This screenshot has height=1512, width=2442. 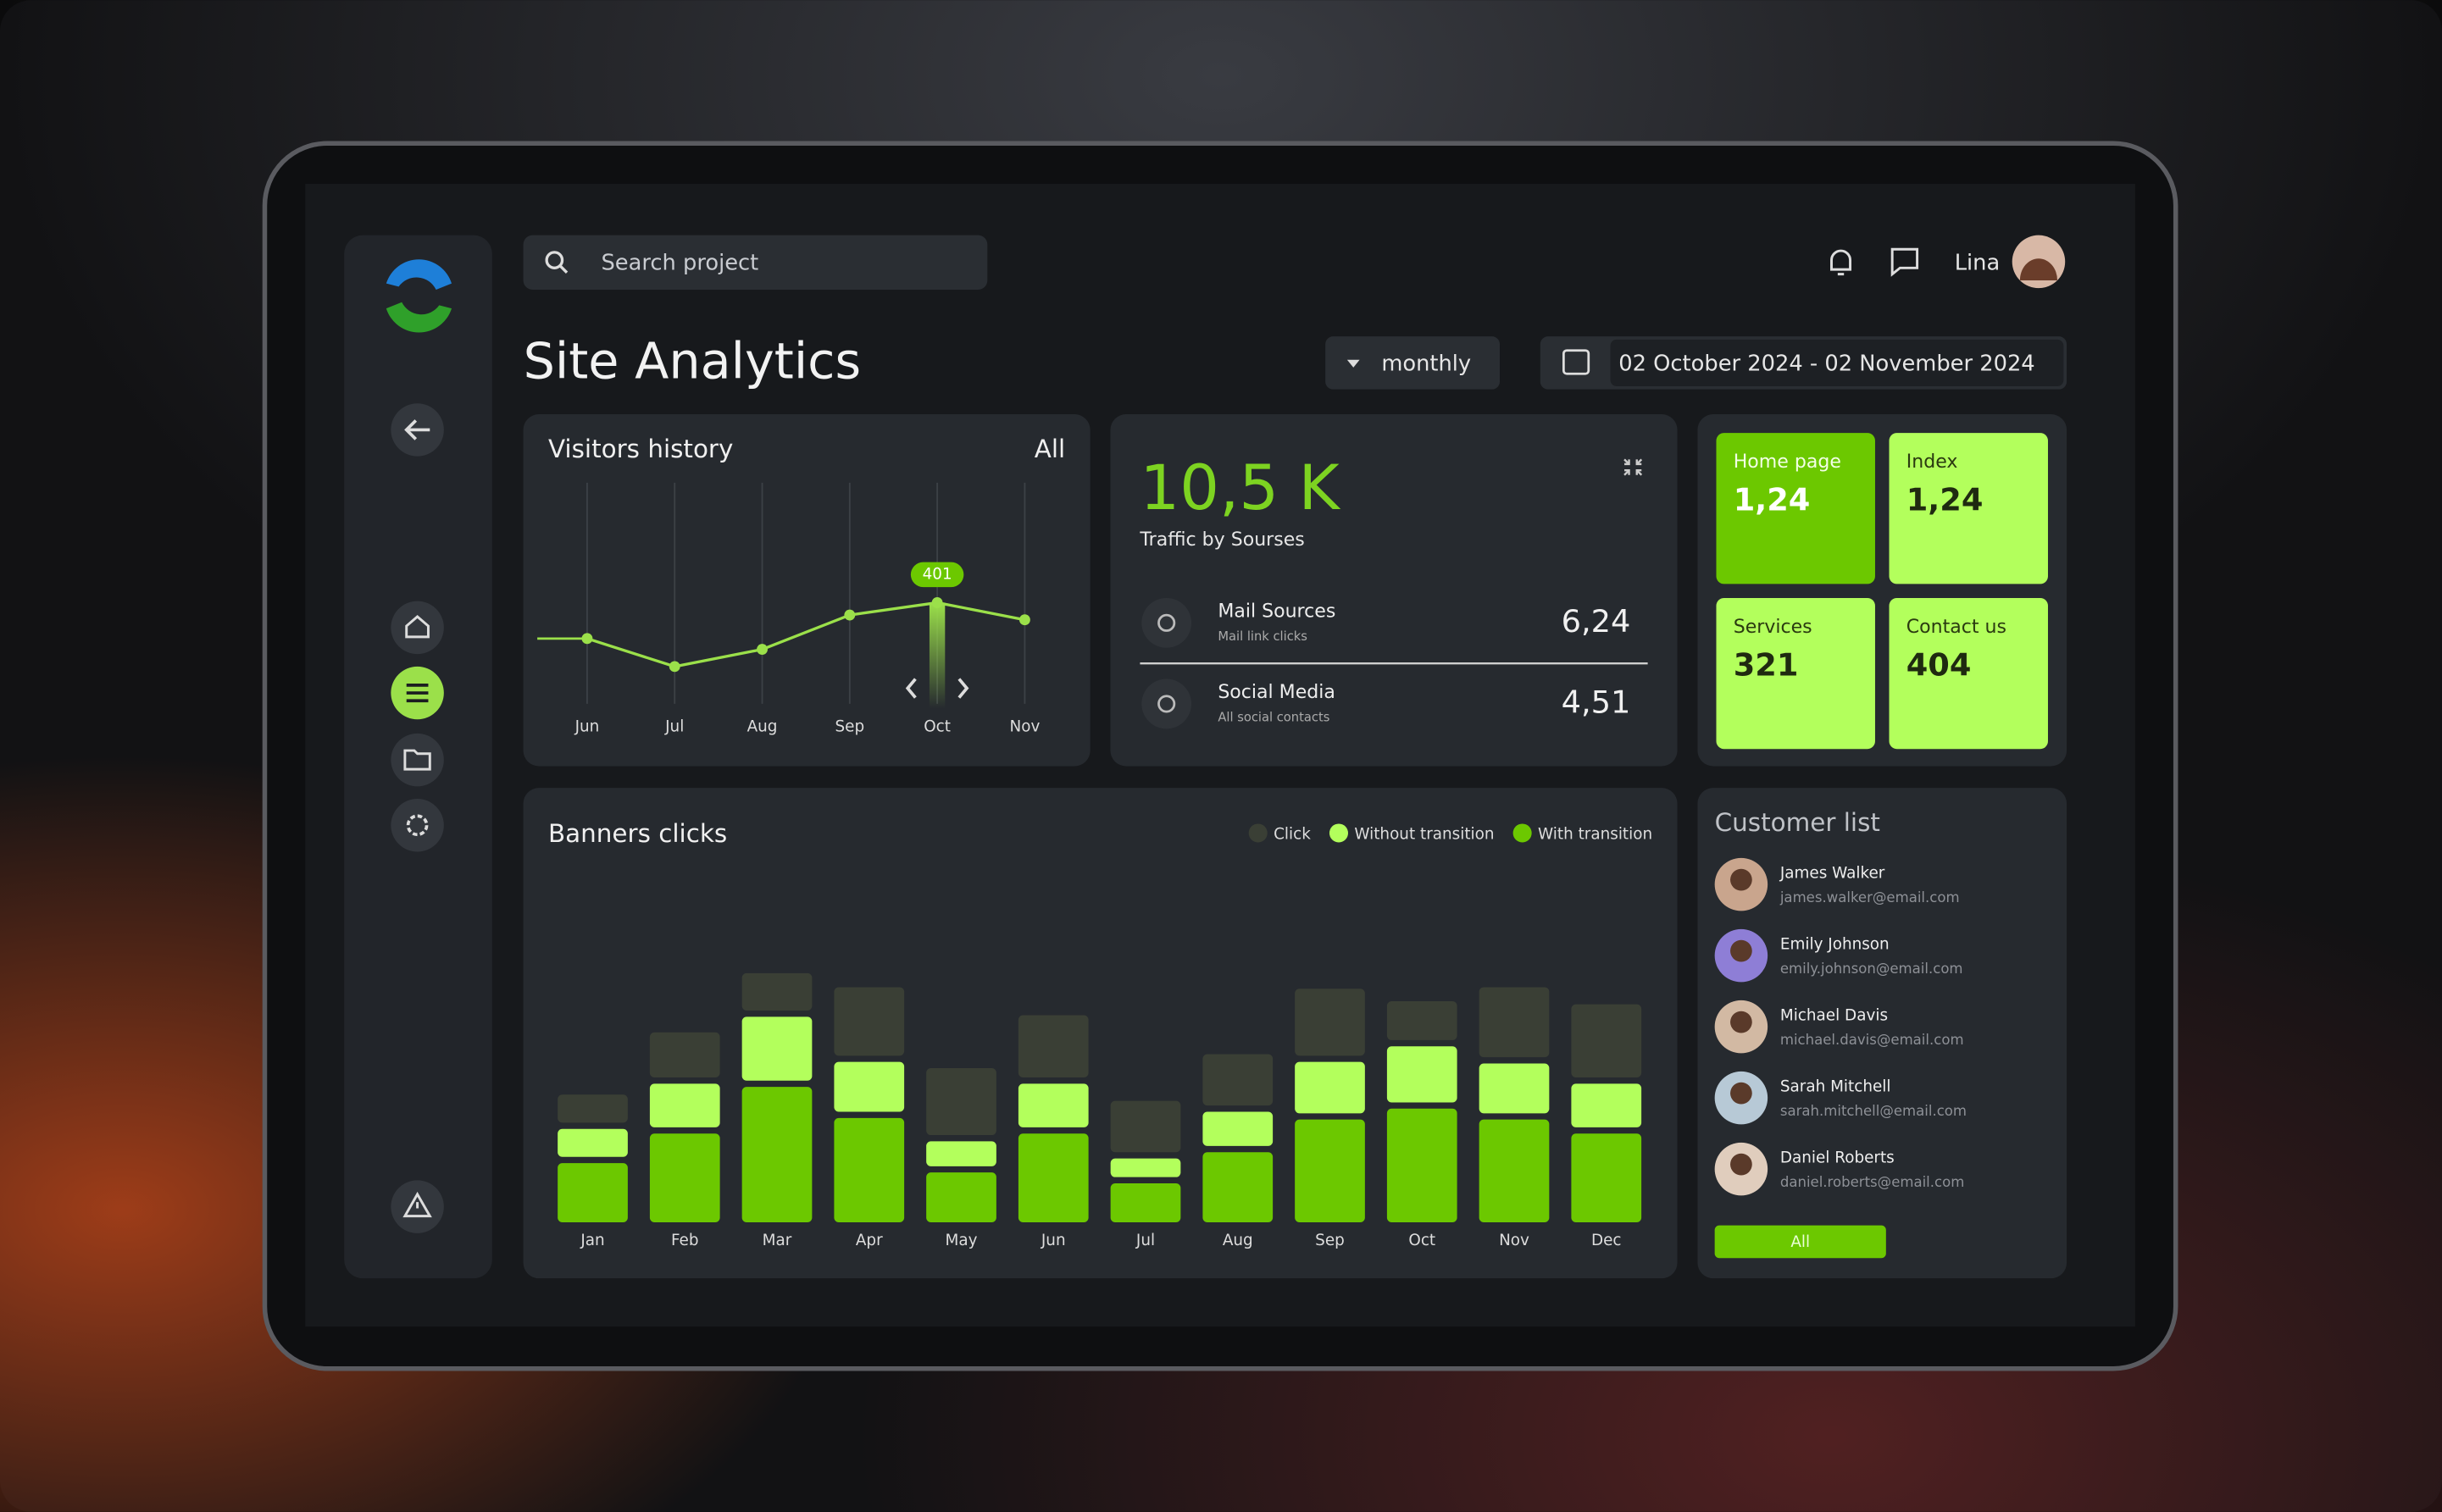 What do you see at coordinates (1606, 1240) in the screenshot?
I see `x-tick-label: Dec` at bounding box center [1606, 1240].